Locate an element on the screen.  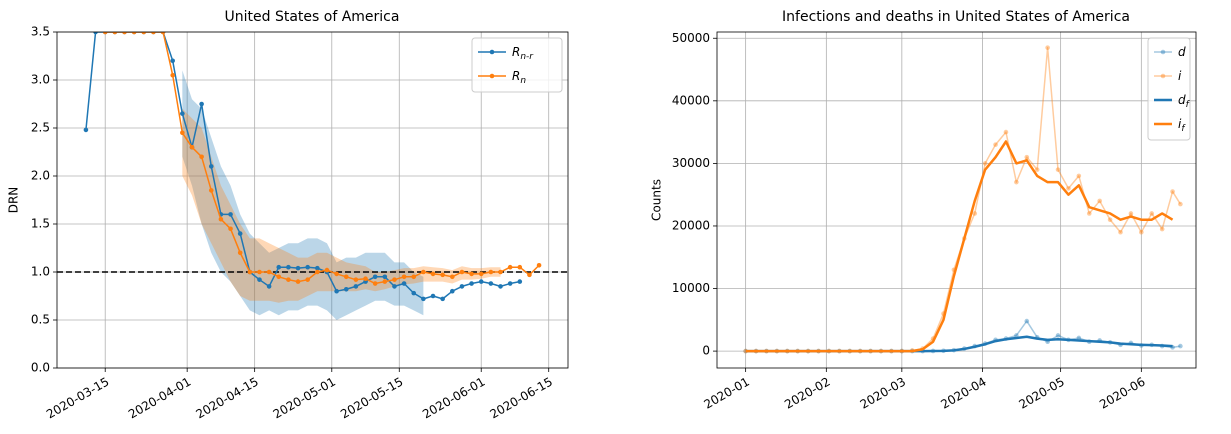
x-tick-label: 2020-05-15 is located at coordinates (371, 398).